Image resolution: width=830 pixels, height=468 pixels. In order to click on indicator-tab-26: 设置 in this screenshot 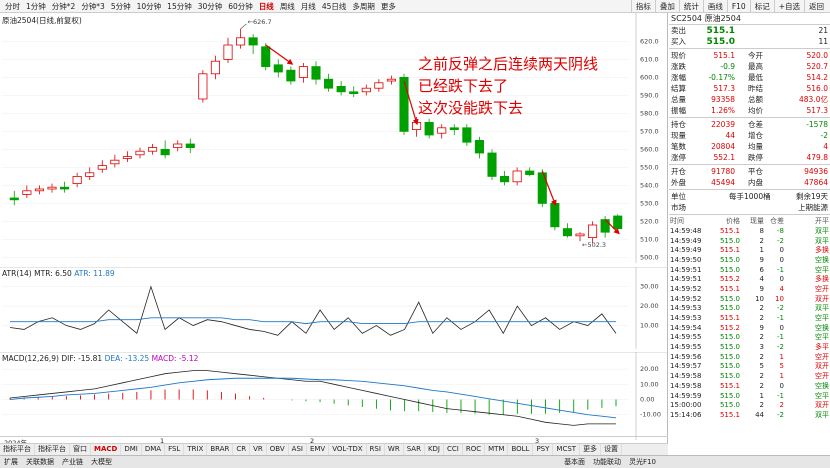, I will do `click(612, 449)`.